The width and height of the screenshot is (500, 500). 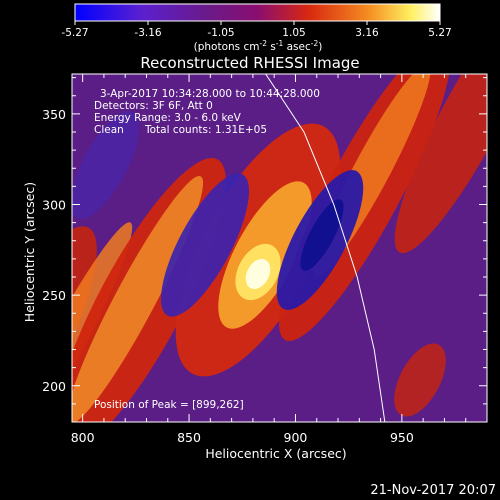 I want to click on colorbar-unit-label: (photons cm-2 s-1 asec-2), so click(x=258, y=46).